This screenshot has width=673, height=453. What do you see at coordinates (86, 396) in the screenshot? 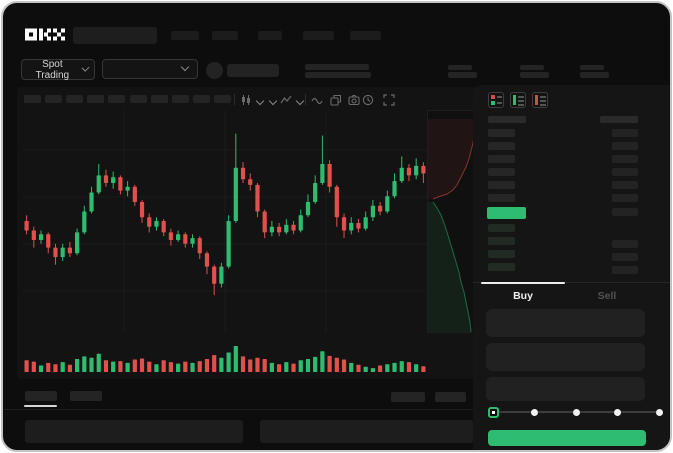
I see `history-tab-skeleton` at bounding box center [86, 396].